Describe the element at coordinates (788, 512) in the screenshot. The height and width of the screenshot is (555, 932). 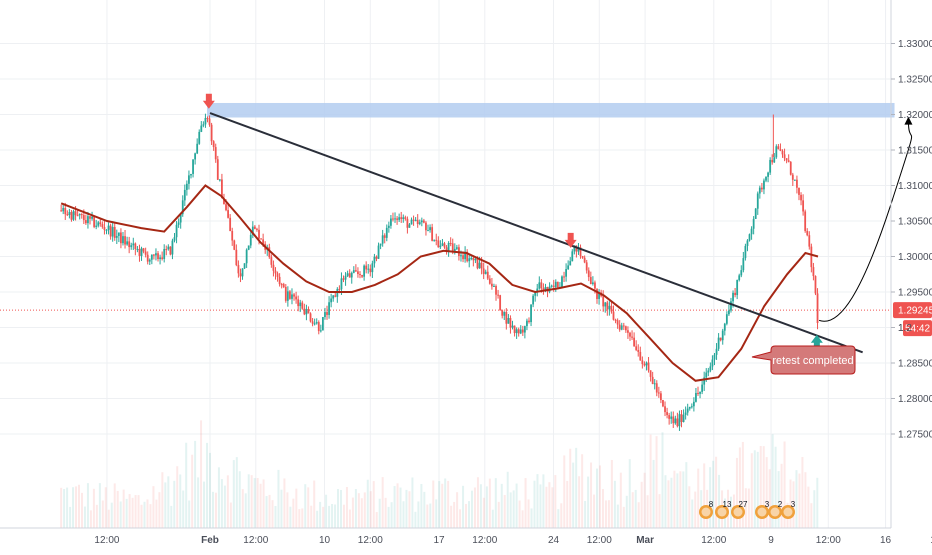
I see `event-badge-flag-detail` at that location.